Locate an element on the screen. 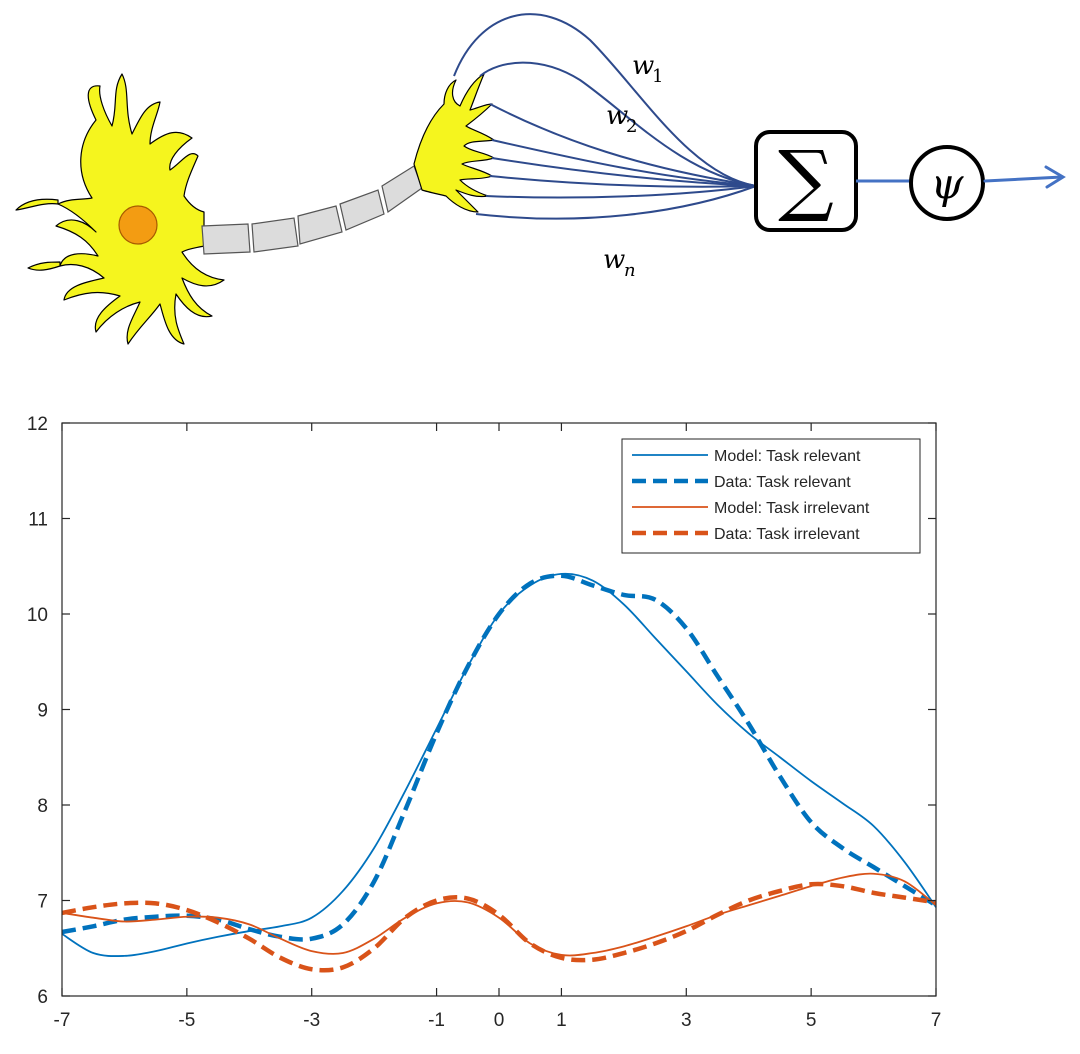 Image resolution: width=1080 pixels, height=1054 pixels. x-tick-label: -1 is located at coordinates (436, 1020).